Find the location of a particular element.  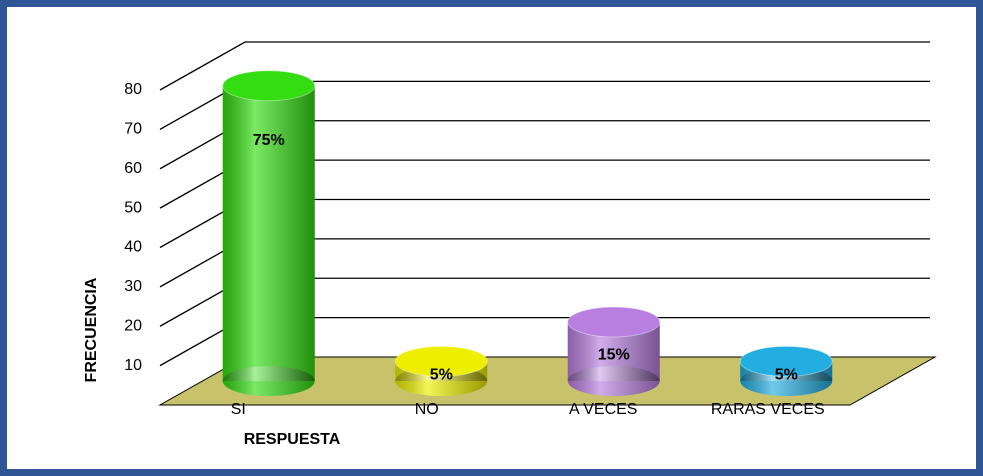

x-tick-label: SI is located at coordinates (238, 409).